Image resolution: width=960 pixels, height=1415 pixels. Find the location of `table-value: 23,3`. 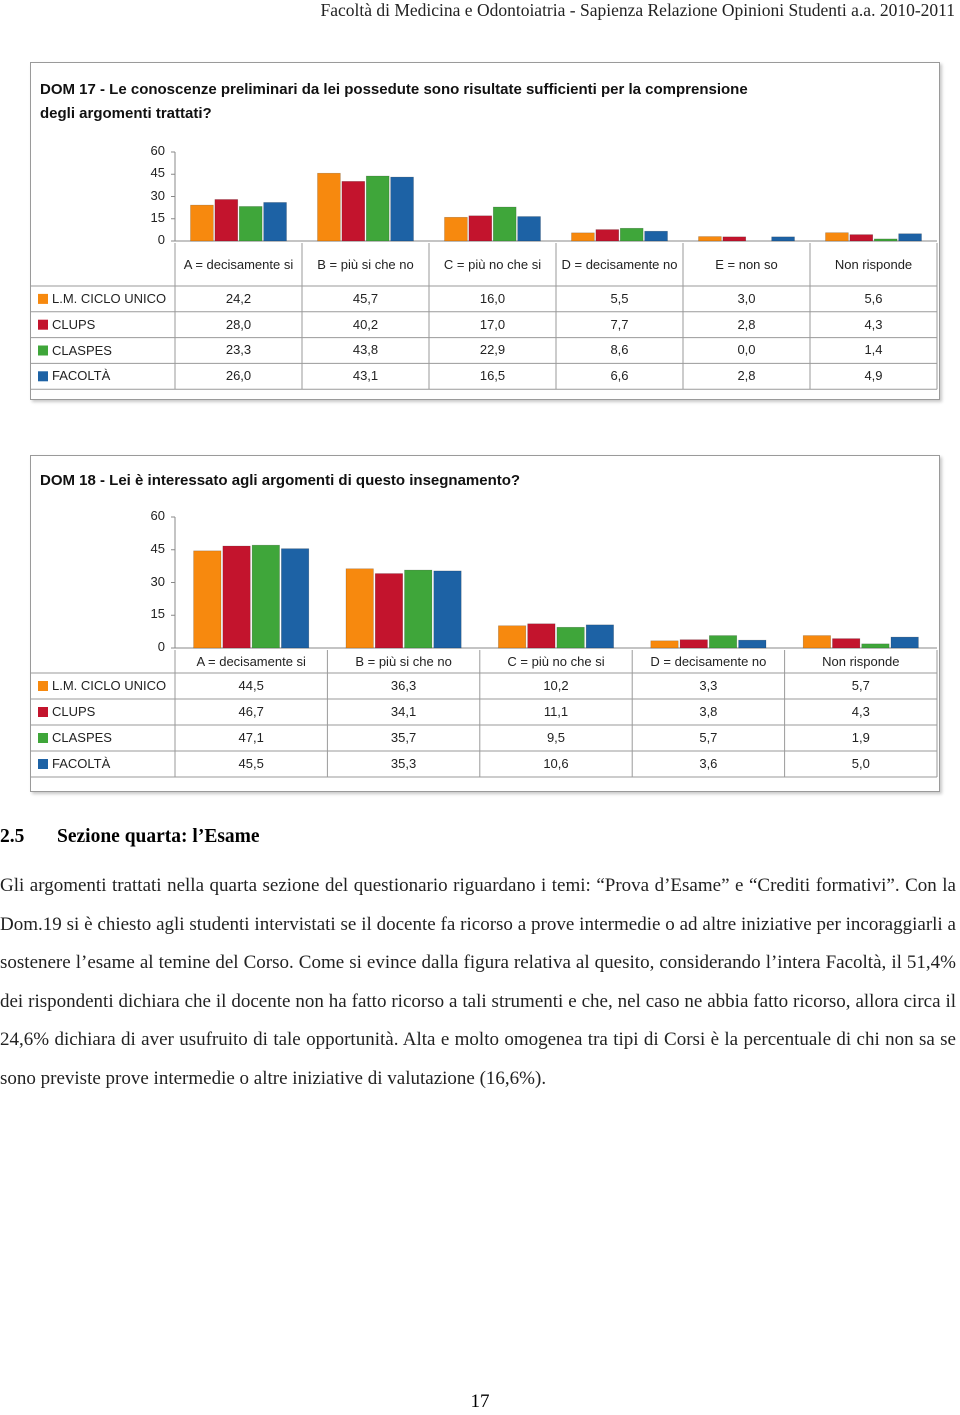

table-value: 23,3 is located at coordinates (238, 350).